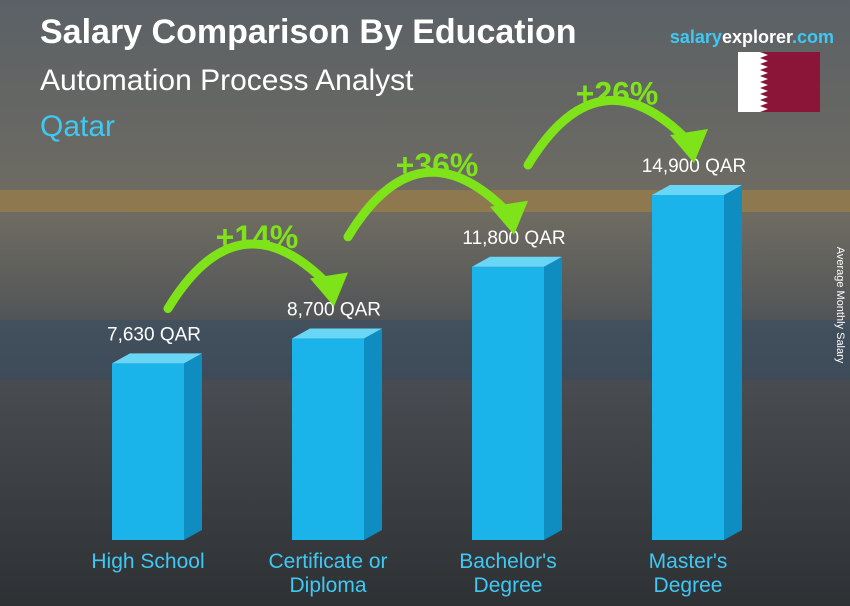  What do you see at coordinates (779, 82) in the screenshot?
I see `flag` at bounding box center [779, 82].